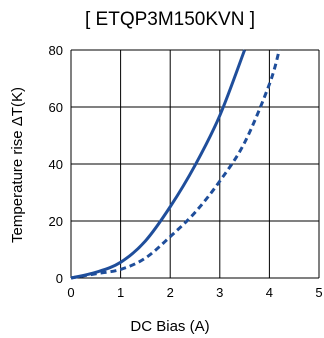 The width and height of the screenshot is (324, 338). Describe the element at coordinates (219, 292) in the screenshot. I see `x-tick-label: 3` at that location.